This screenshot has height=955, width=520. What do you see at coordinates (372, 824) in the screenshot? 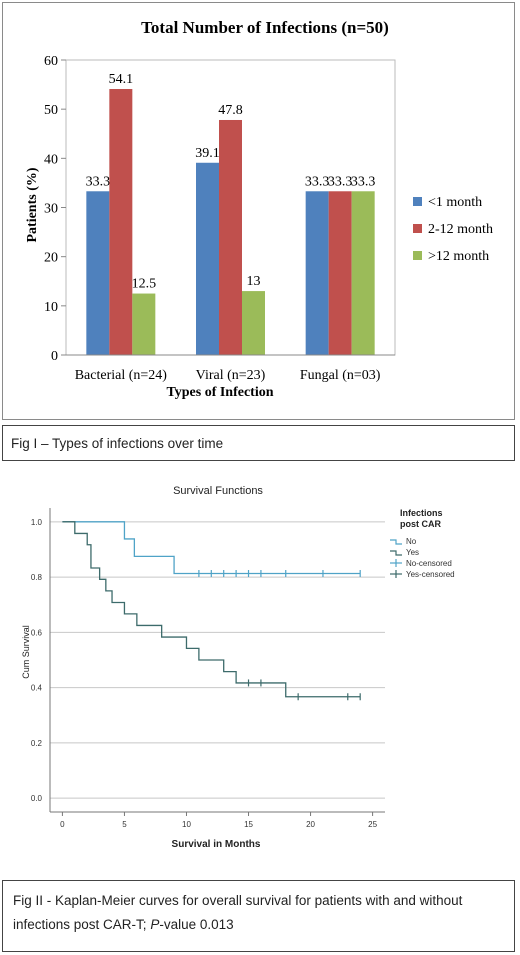
I see `x-tick-label: 25` at bounding box center [372, 824].